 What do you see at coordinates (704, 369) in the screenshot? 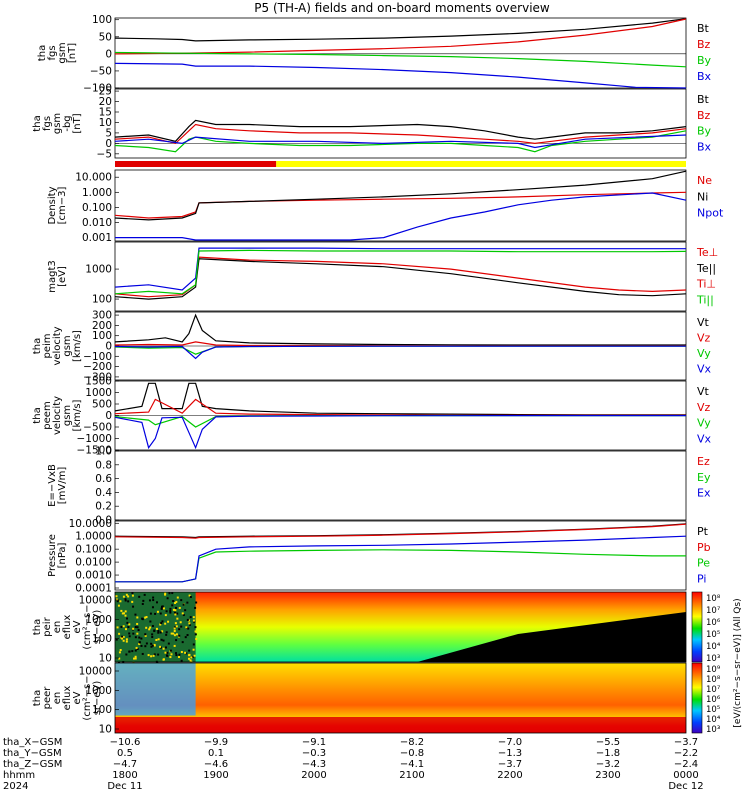
I see `legend-entry-Vx: Vx` at bounding box center [704, 369].